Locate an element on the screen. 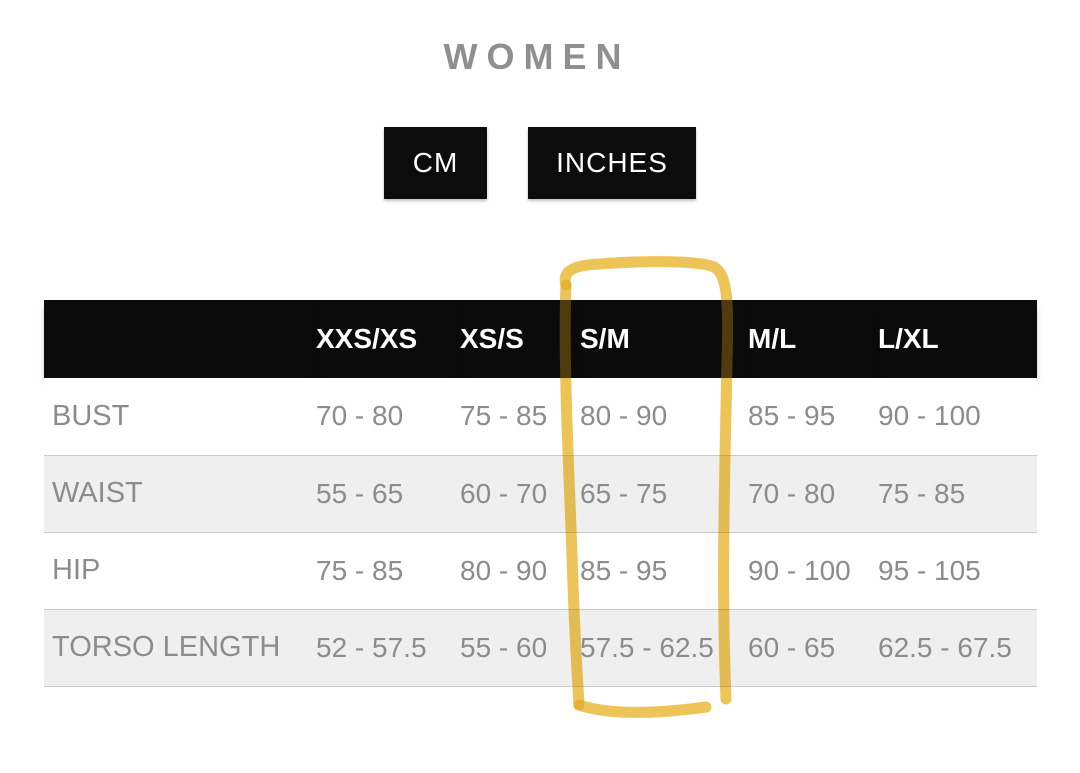 The width and height of the screenshot is (1080, 773). cell-waist-xxs-xs: 55 - 65 is located at coordinates (360, 493).